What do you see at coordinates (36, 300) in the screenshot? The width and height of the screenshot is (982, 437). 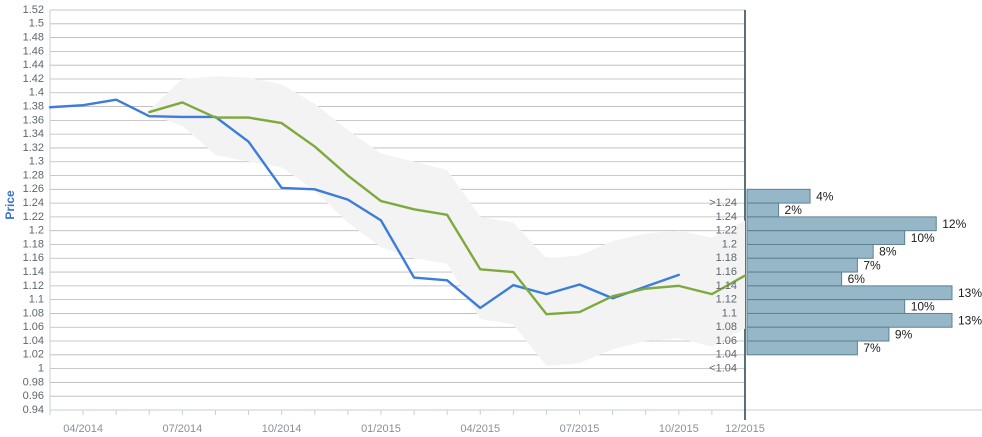 I see `y-axis-tick-label: 1.1` at bounding box center [36, 300].